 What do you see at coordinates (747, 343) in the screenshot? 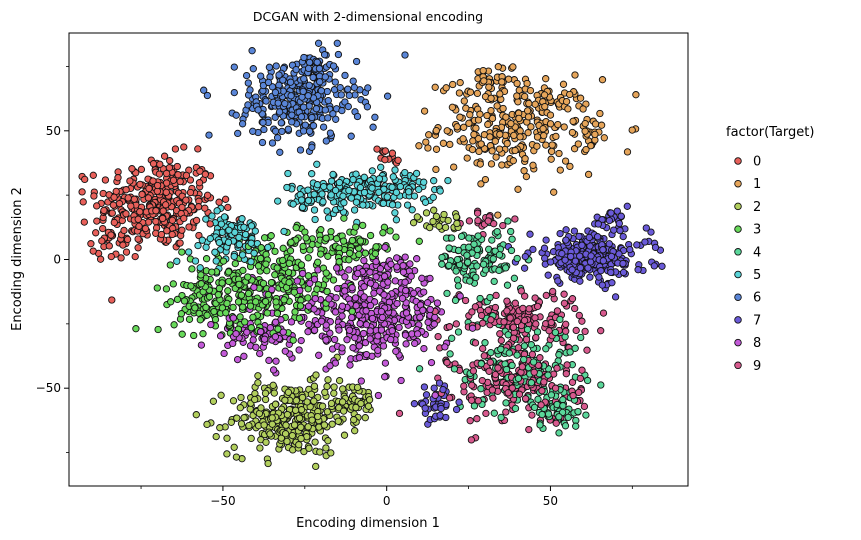
I see `legend-item: 8` at bounding box center [747, 343].